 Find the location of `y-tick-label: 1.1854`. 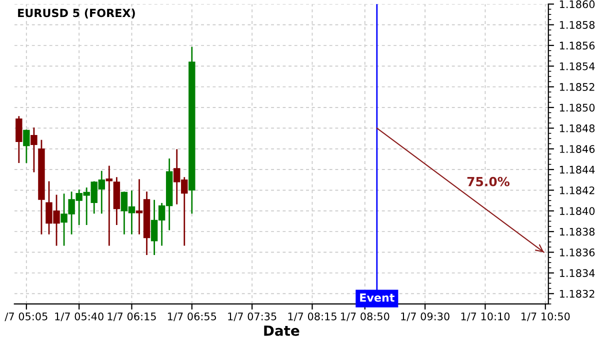

y-tick-label: 1.1854 is located at coordinates (577, 66).